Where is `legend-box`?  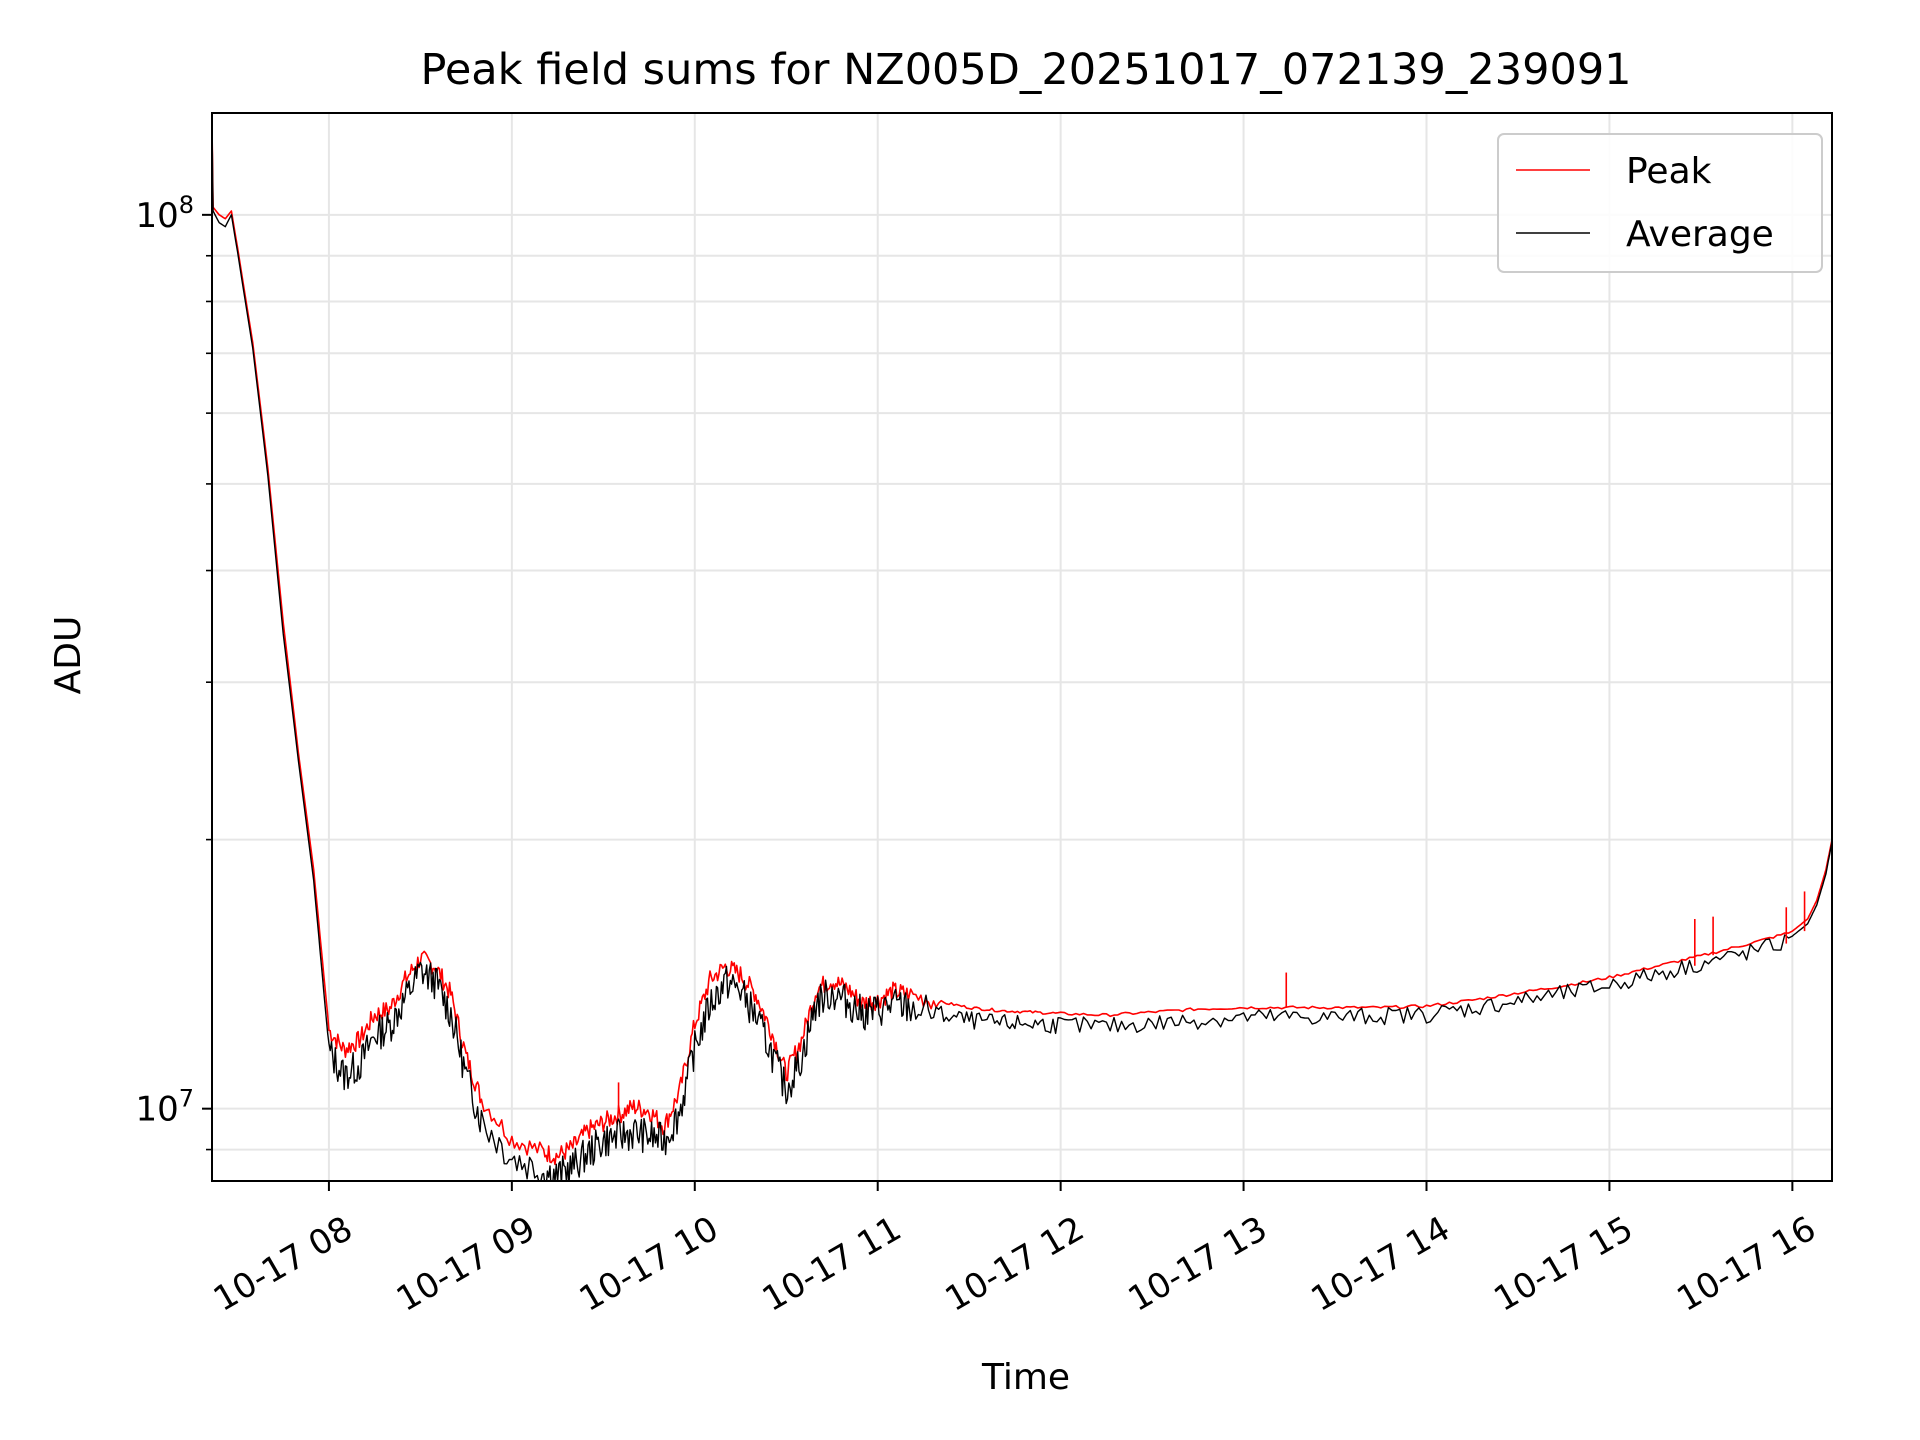 legend-box is located at coordinates (1660, 203).